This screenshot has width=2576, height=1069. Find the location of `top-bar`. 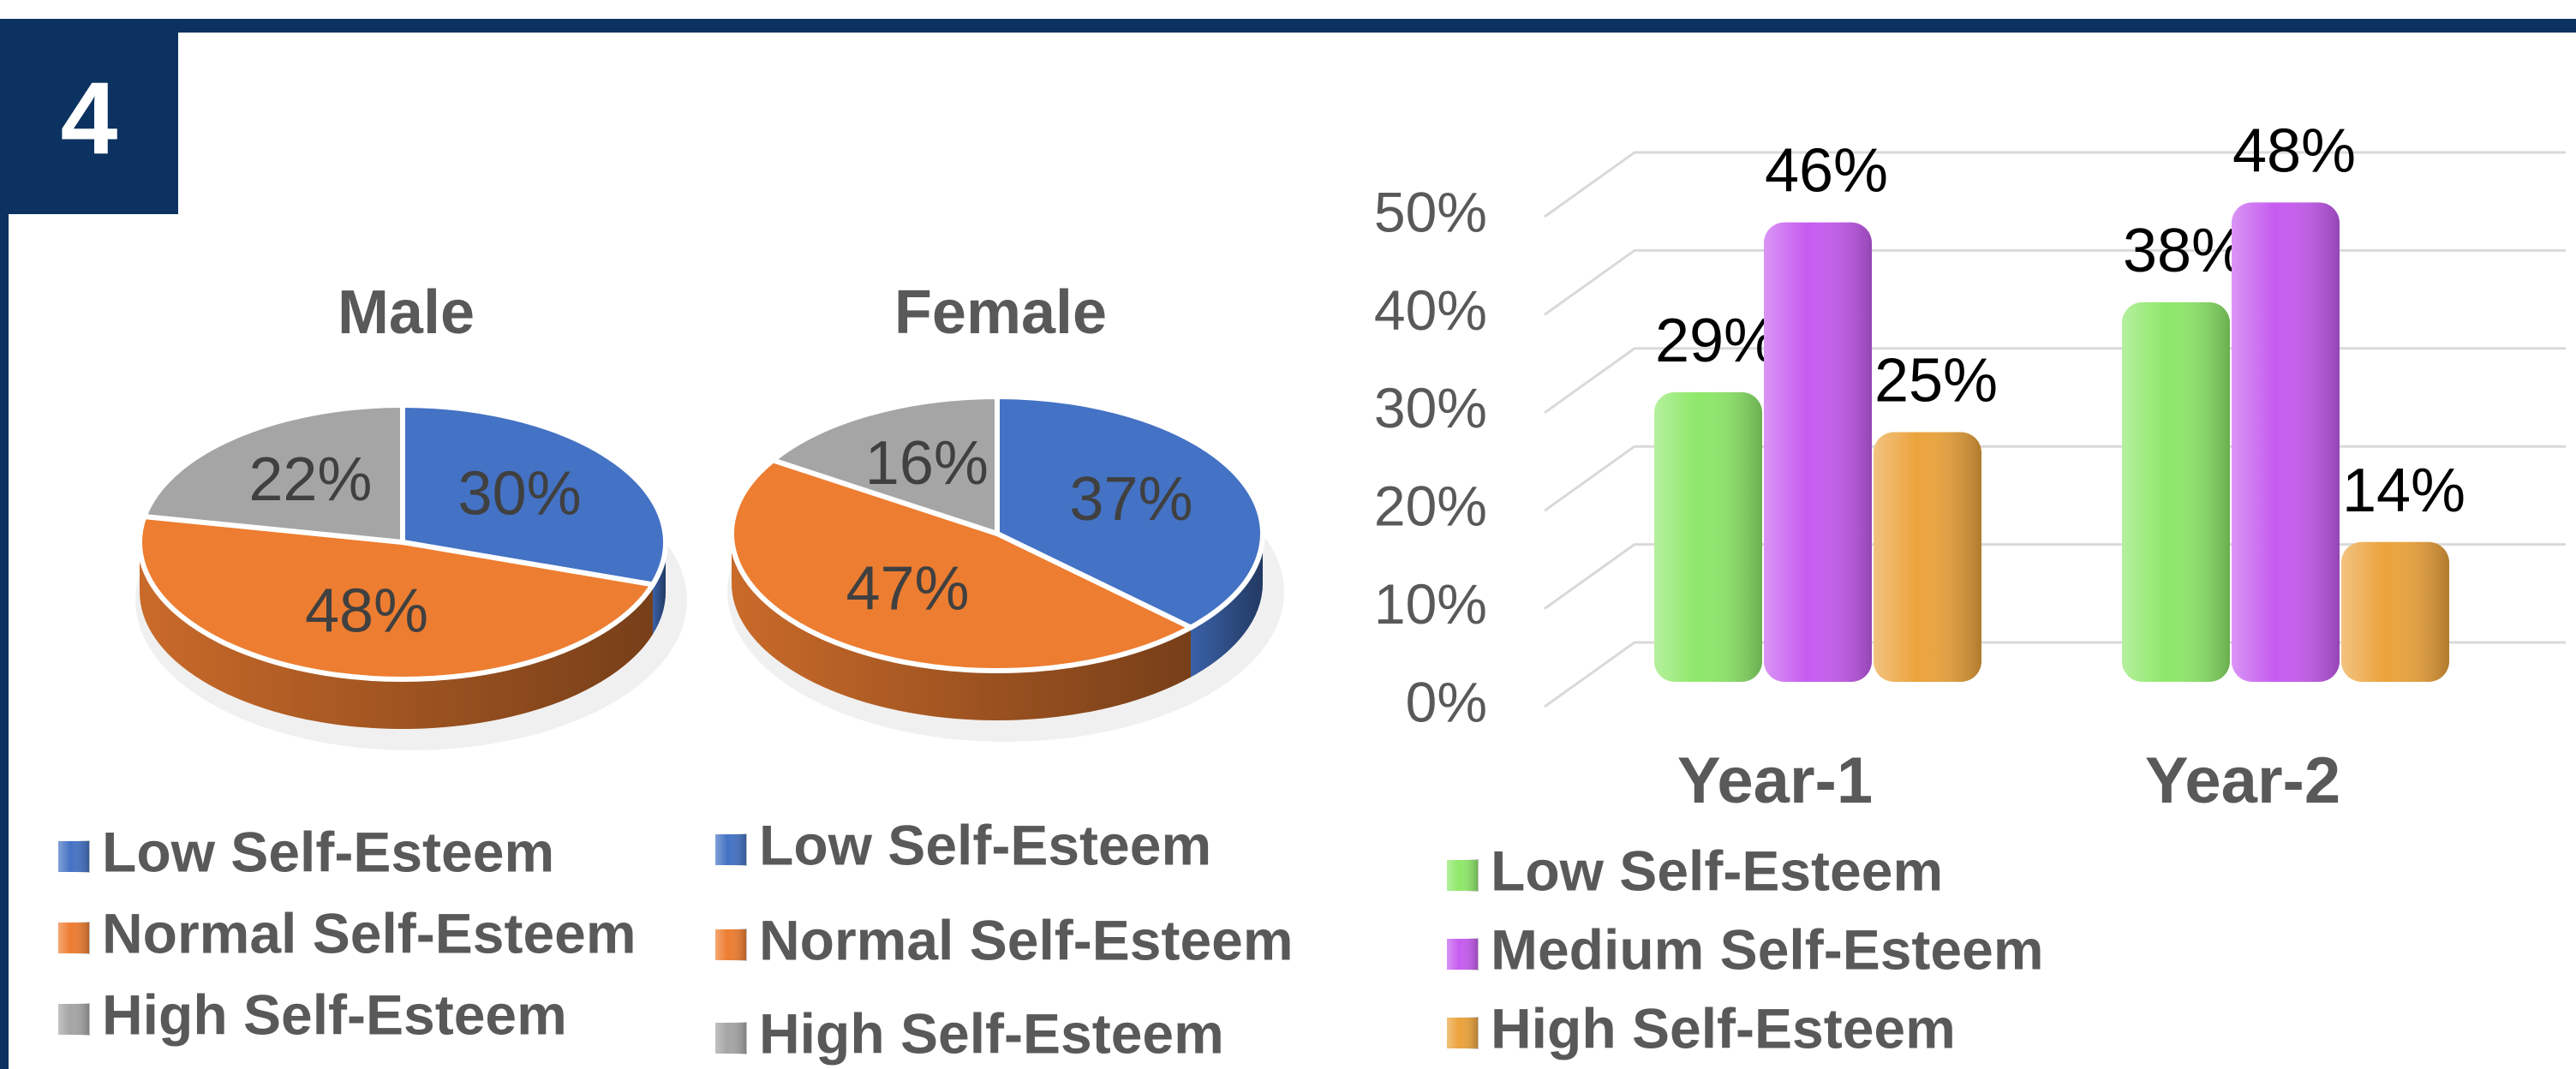

top-bar is located at coordinates (1288, 26).